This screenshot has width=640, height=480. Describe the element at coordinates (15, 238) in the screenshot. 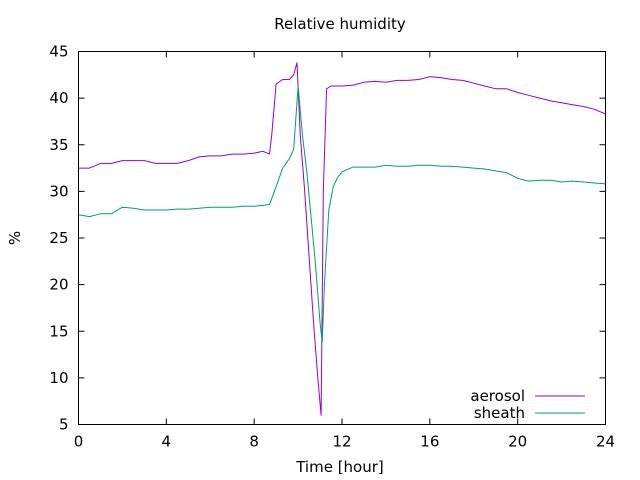

I see `y-axis-label: %` at that location.